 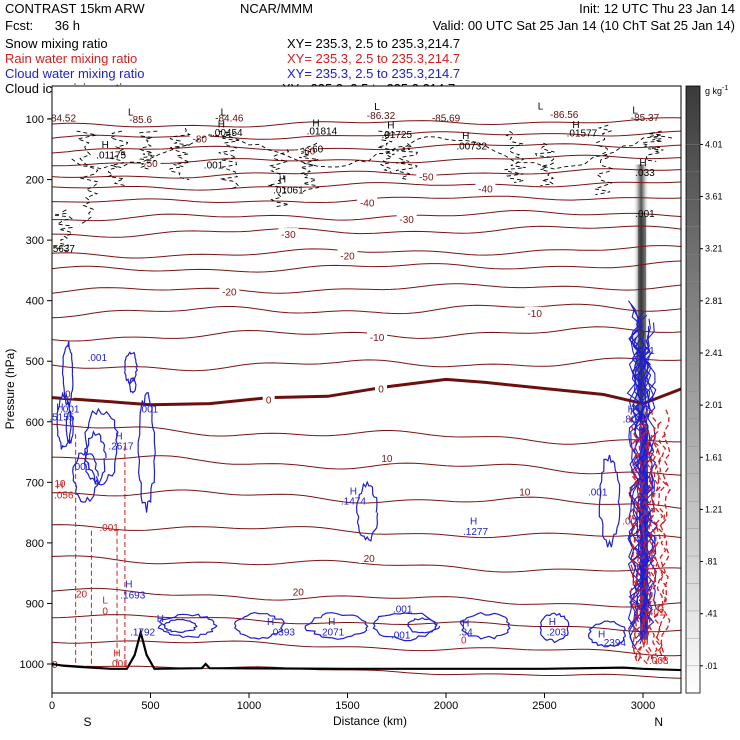 What do you see at coordinates (381, 116) in the screenshot?
I see `tropopause-temperature-label: -86.32` at bounding box center [381, 116].